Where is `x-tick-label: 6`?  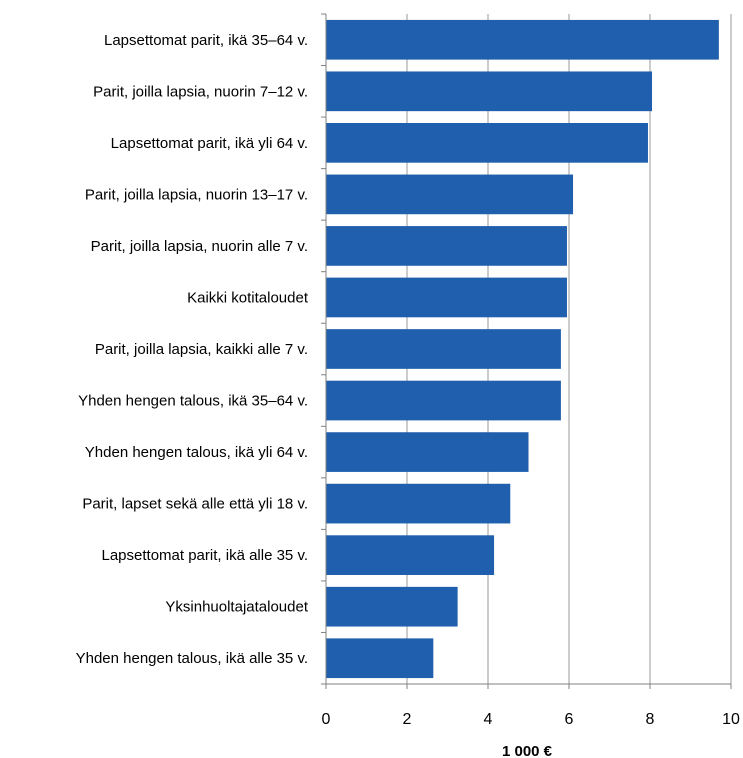
x-tick-label: 6 is located at coordinates (569, 719).